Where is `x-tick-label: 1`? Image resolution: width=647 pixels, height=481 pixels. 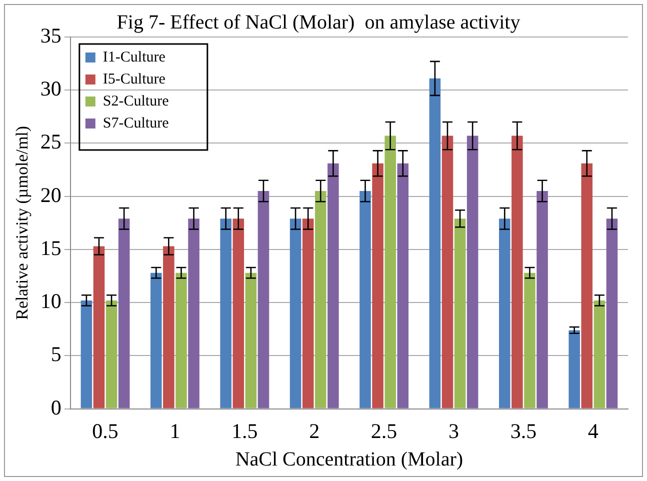 x-tick-label: 1 is located at coordinates (175, 430).